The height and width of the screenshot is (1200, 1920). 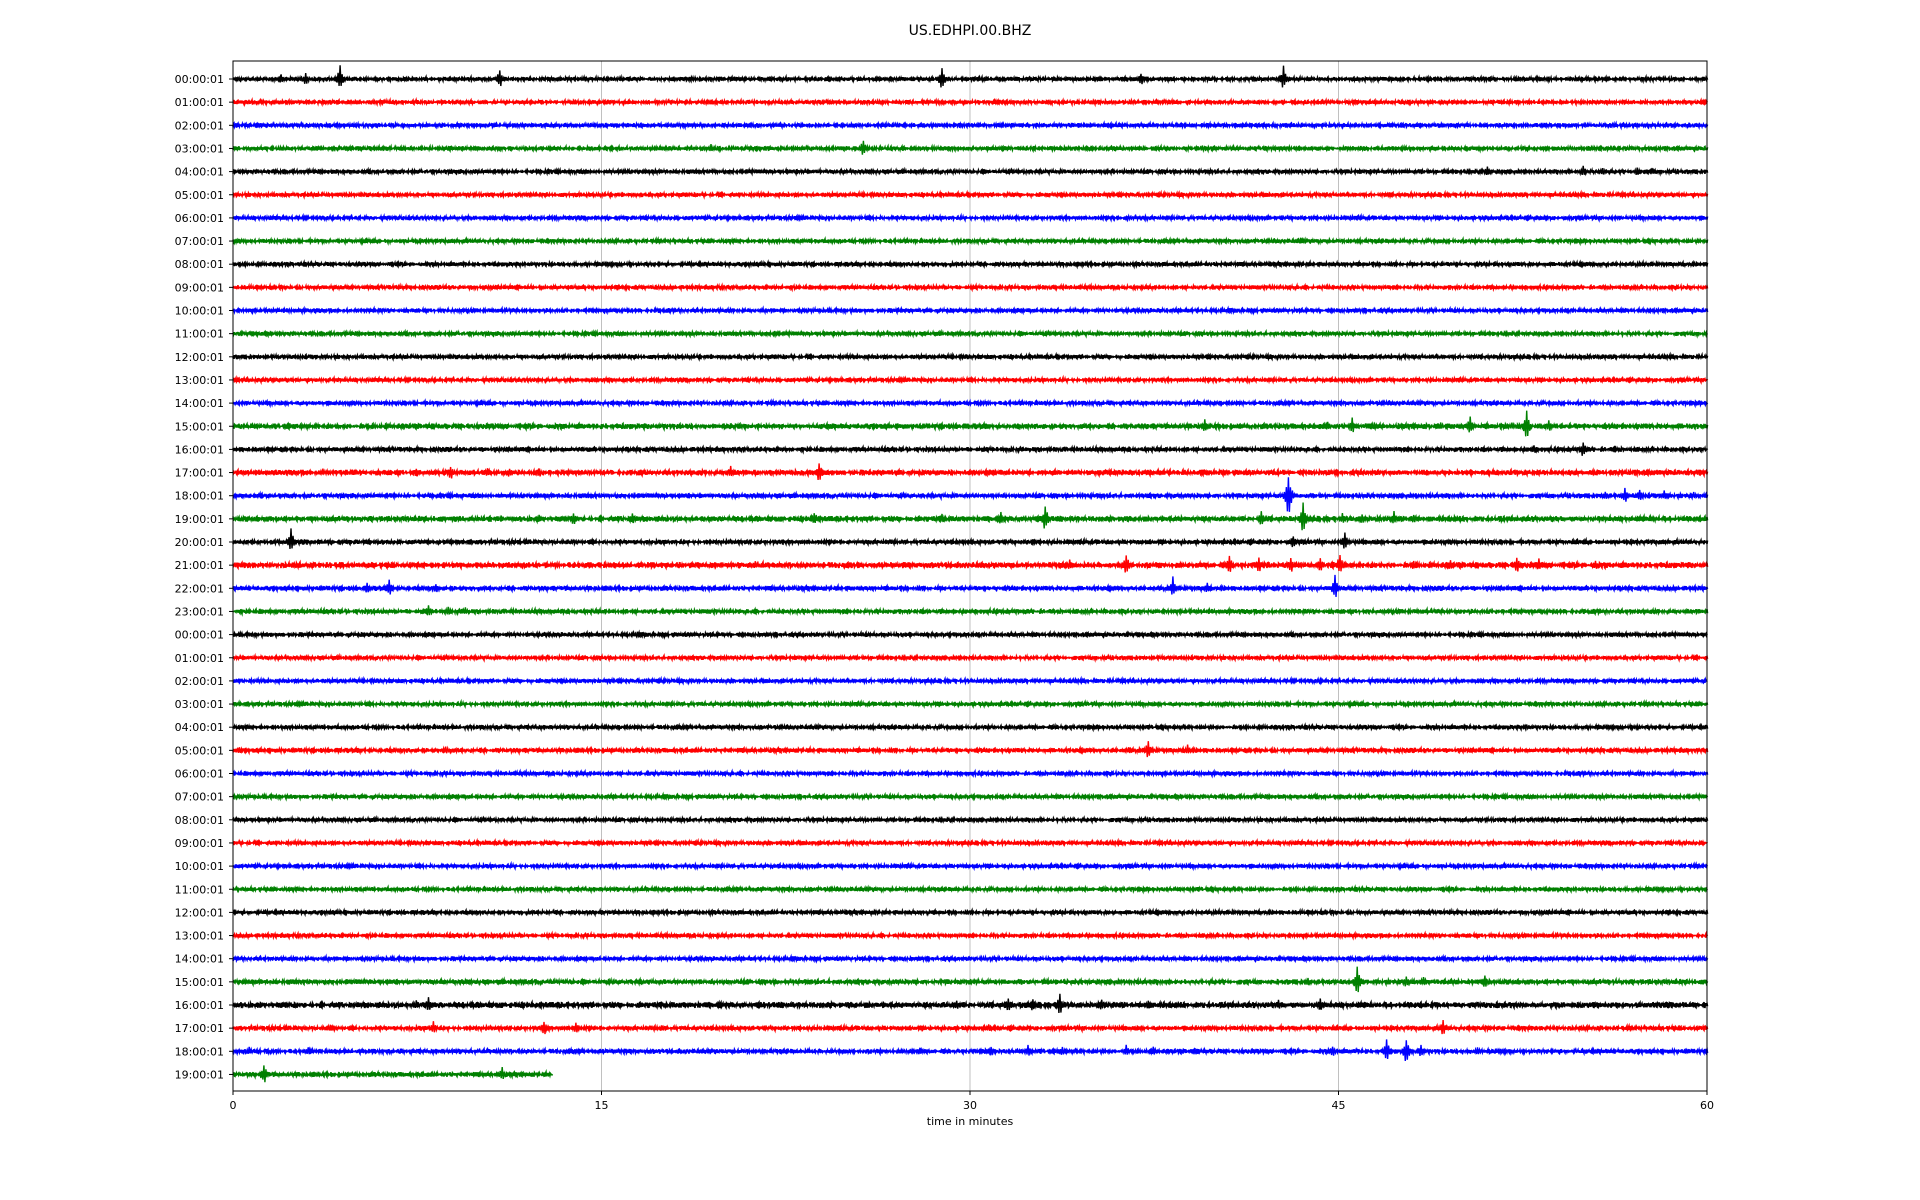 I want to click on x-tick-label: 30, so click(x=970, y=1105).